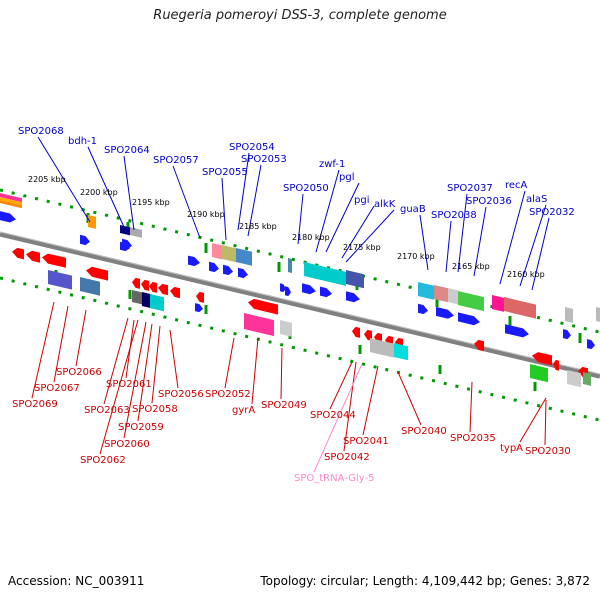  Describe the element at coordinates (103, 460) in the screenshot. I see `gene-label-spo2062: SPO2062` at that location.